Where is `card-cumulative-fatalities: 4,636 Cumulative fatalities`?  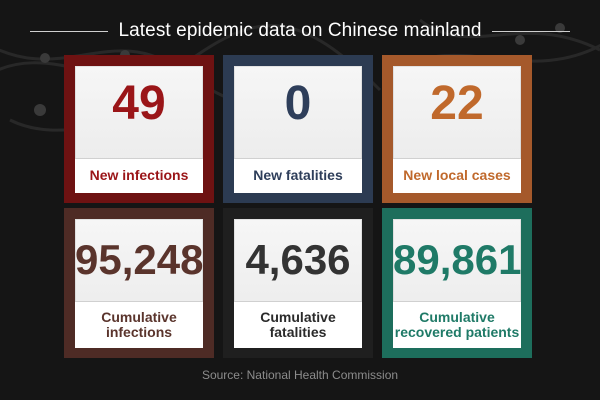 card-cumulative-fatalities: 4,636 Cumulative fatalities is located at coordinates (298, 283).